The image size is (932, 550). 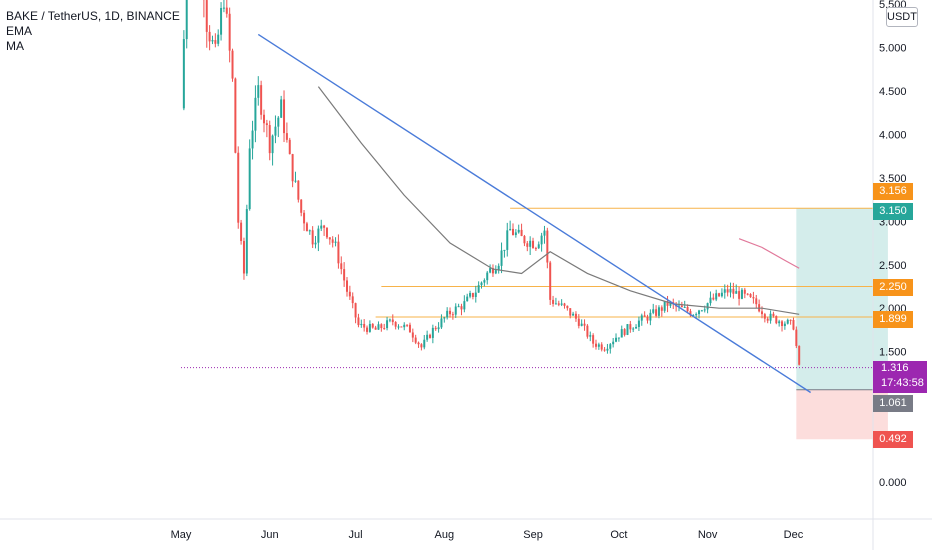 I want to click on tag-1899: 1.899, so click(x=893, y=319).